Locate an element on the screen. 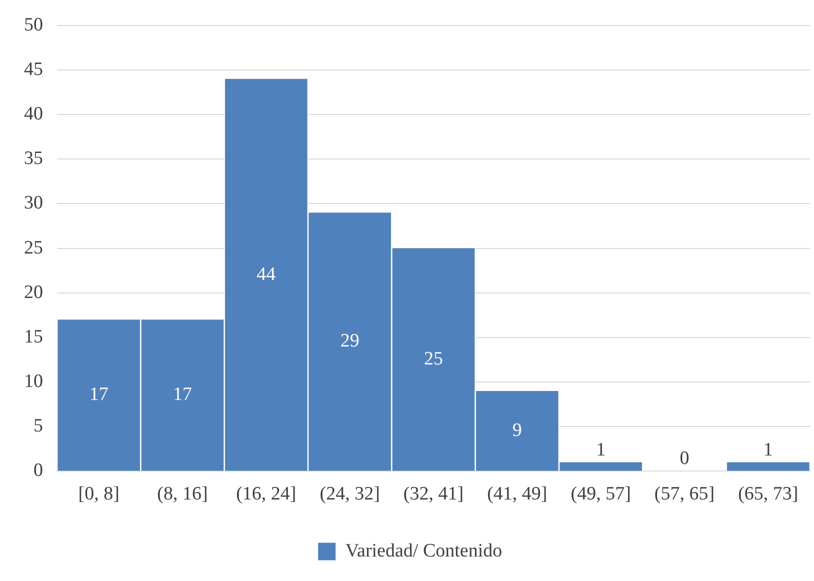  x-tick-label: (41, 49] is located at coordinates (517, 494).